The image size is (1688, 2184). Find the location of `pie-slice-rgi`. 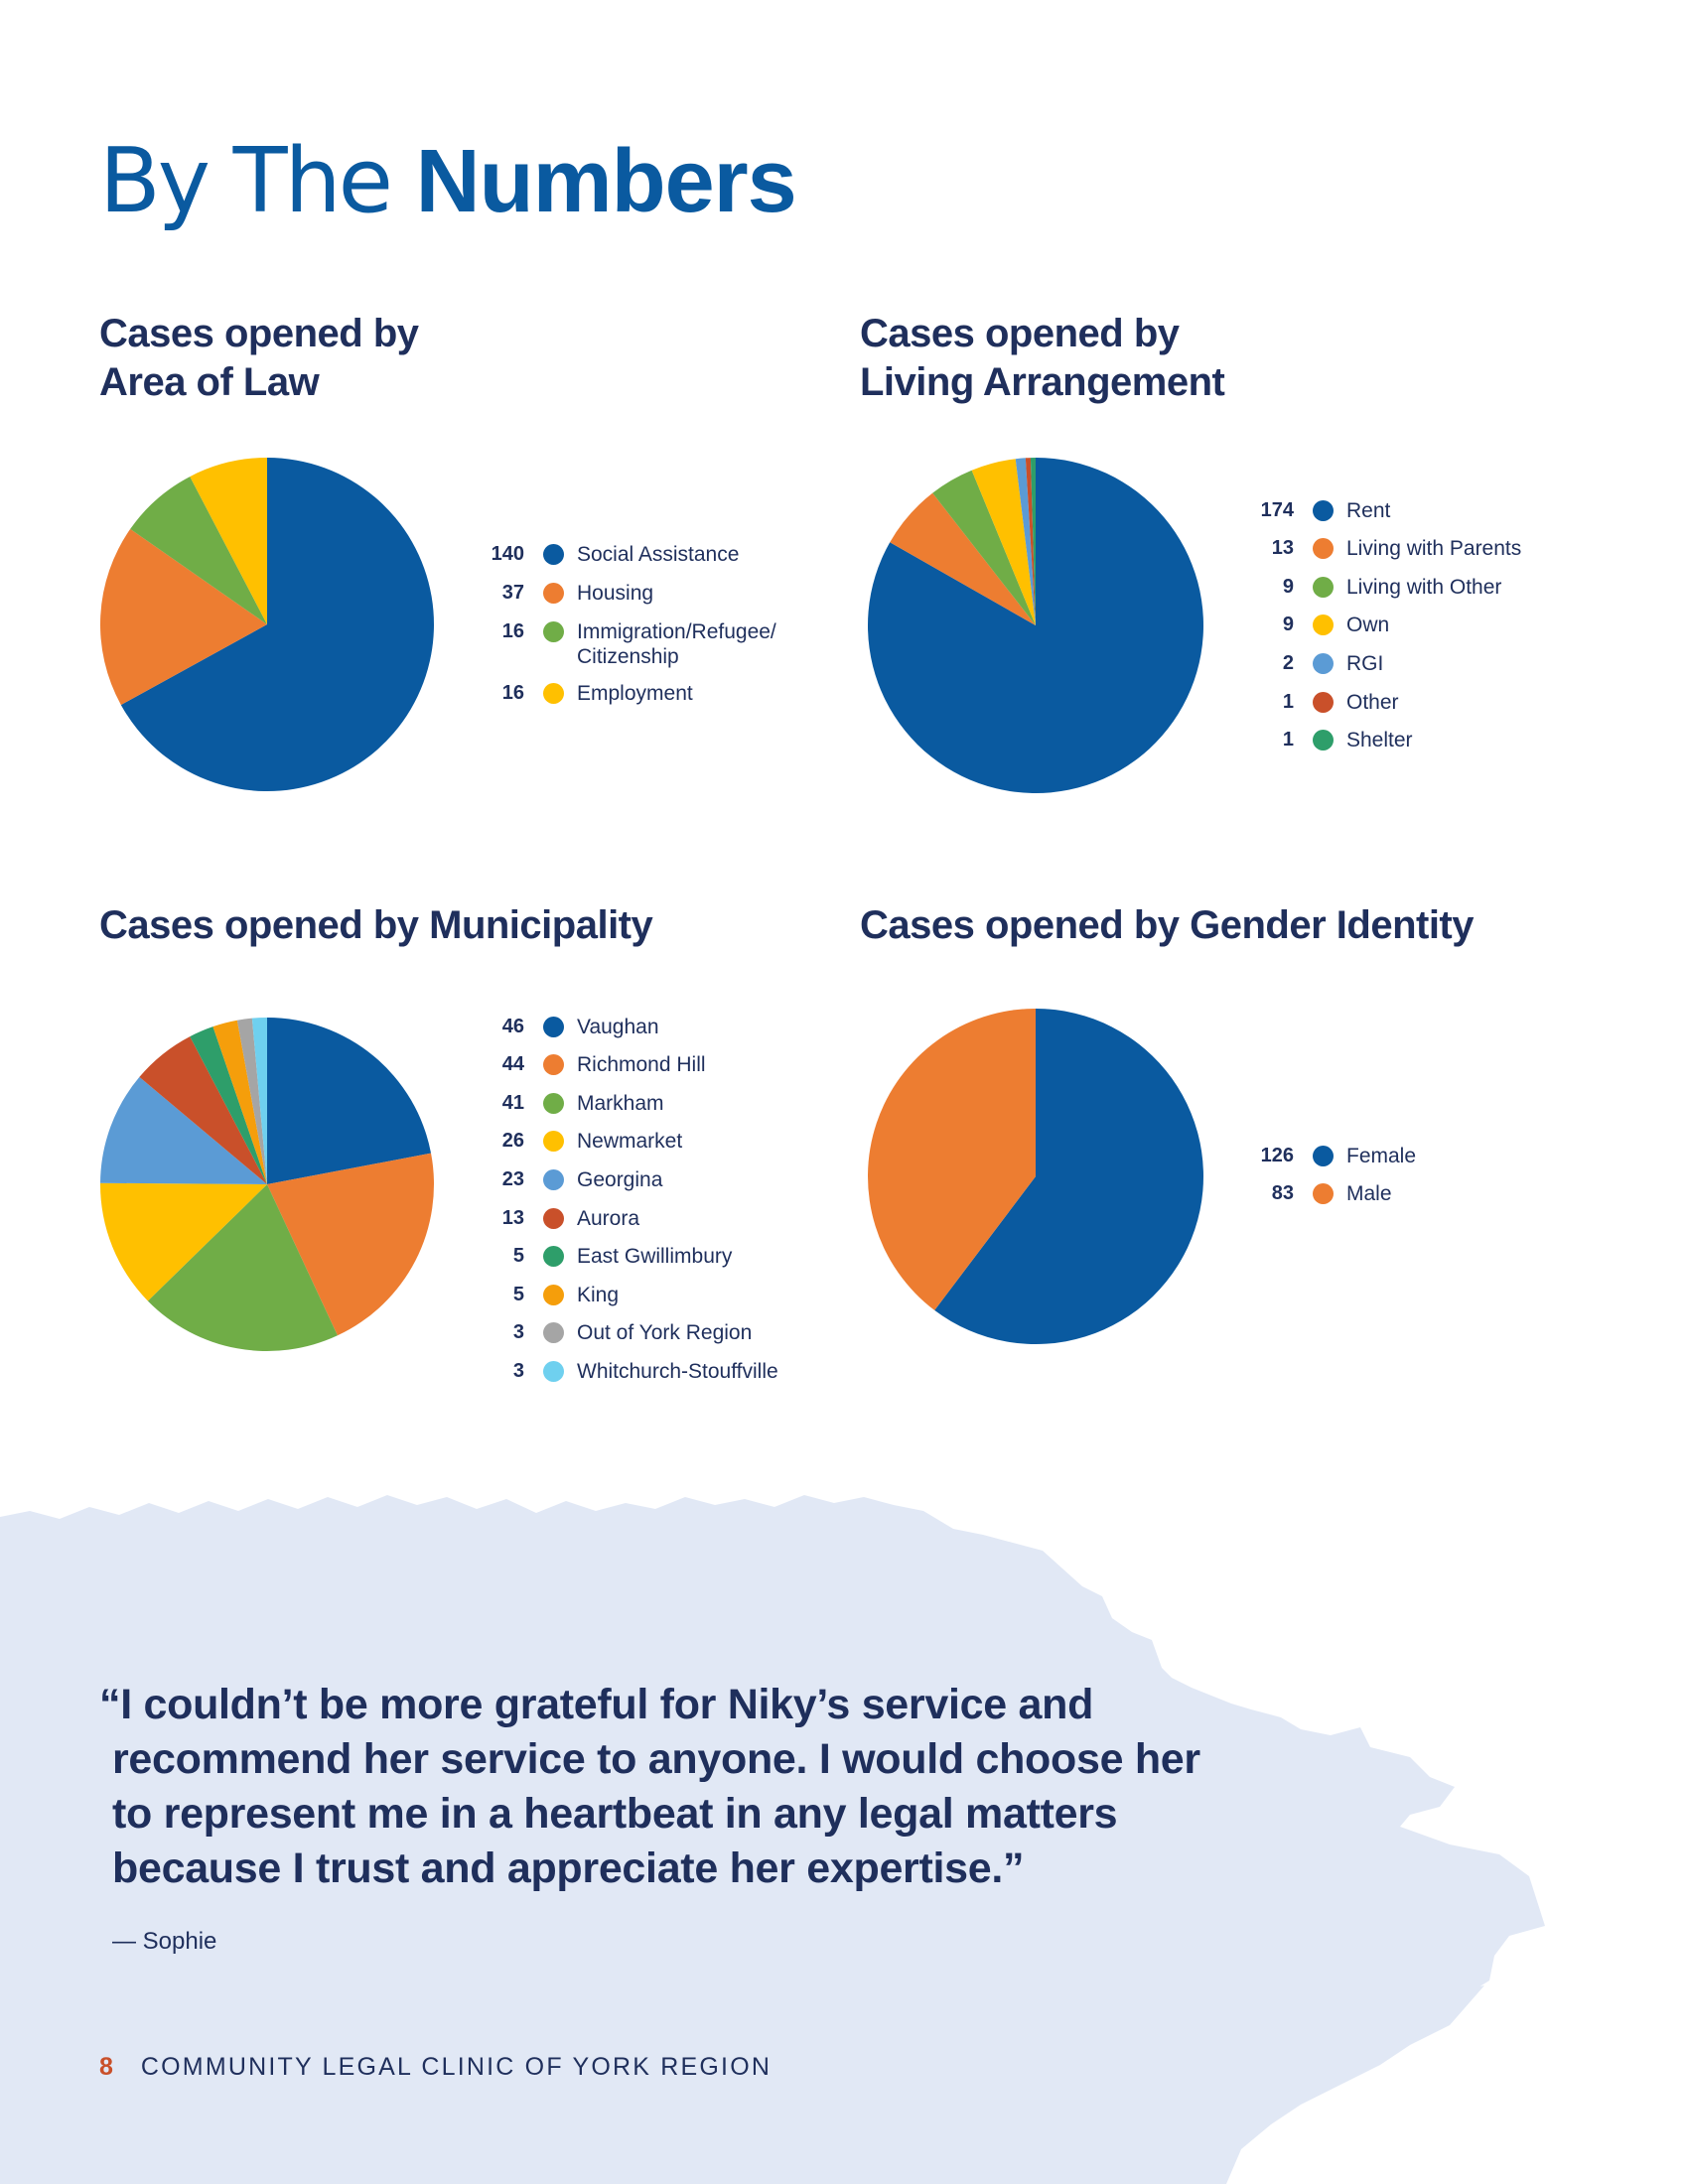

pie-slice-rgi is located at coordinates (1025, 541).